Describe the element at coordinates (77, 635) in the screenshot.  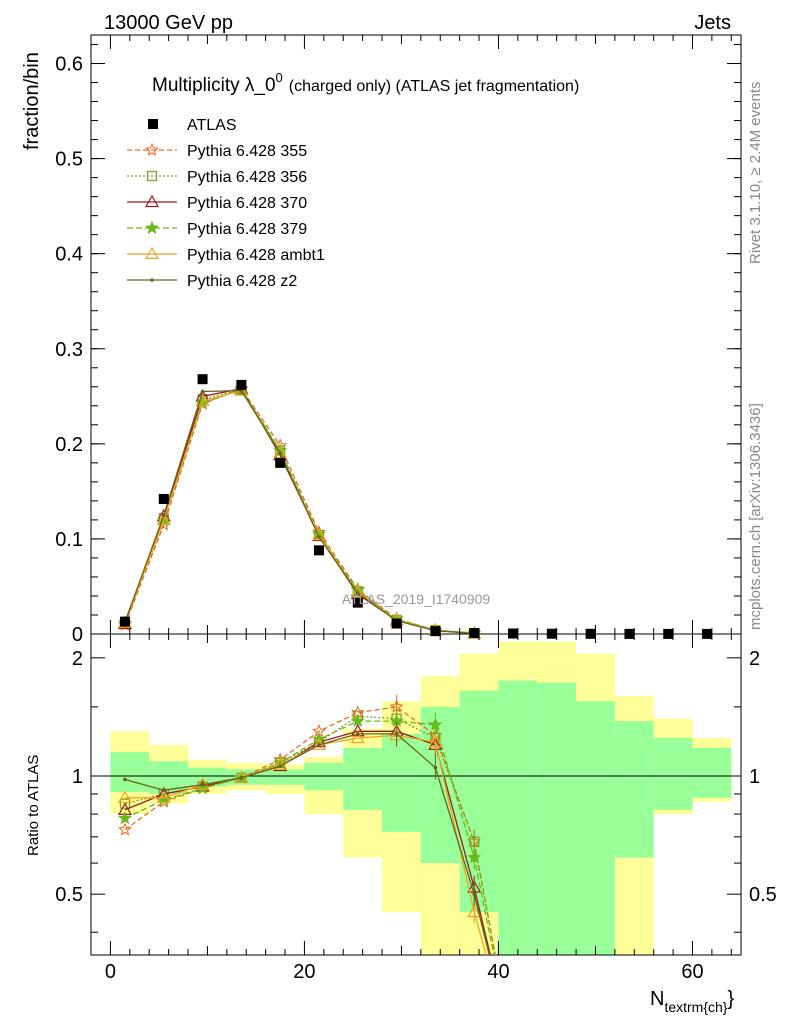
I see `main-y-tick-label: 0` at that location.